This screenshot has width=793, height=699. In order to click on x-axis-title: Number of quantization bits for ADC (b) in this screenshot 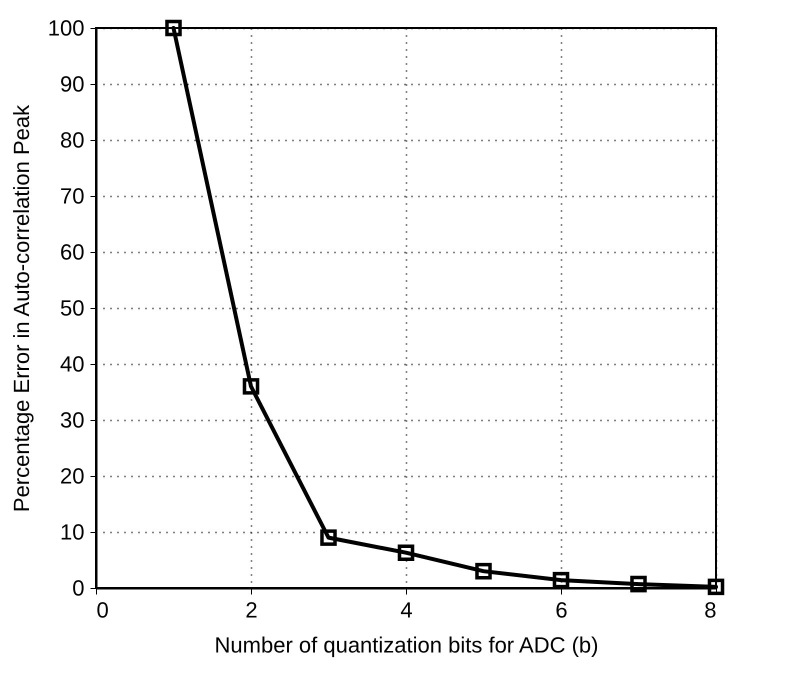, I will do `click(406, 645)`.